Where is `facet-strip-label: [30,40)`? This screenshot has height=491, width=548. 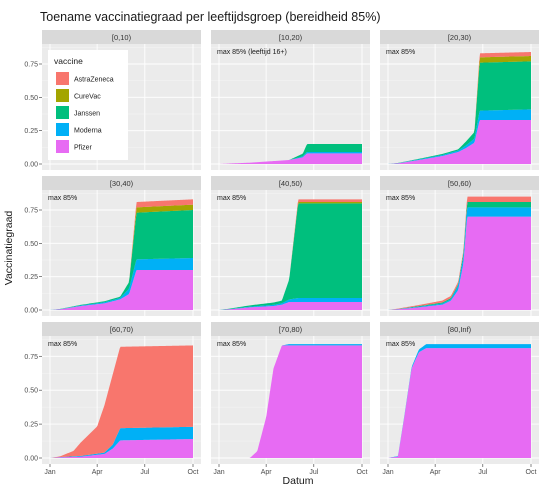
facet-strip-label: [30,40) is located at coordinates (122, 183).